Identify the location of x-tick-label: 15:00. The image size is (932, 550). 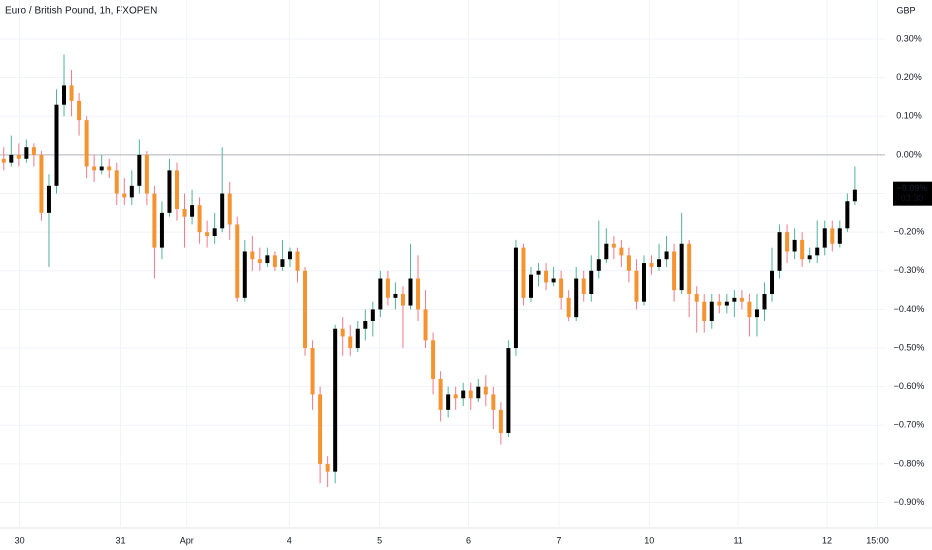
(877, 540).